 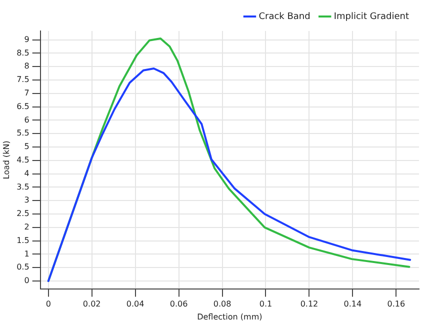 I want to click on y-tick-label: 4.5, so click(x=23, y=160).